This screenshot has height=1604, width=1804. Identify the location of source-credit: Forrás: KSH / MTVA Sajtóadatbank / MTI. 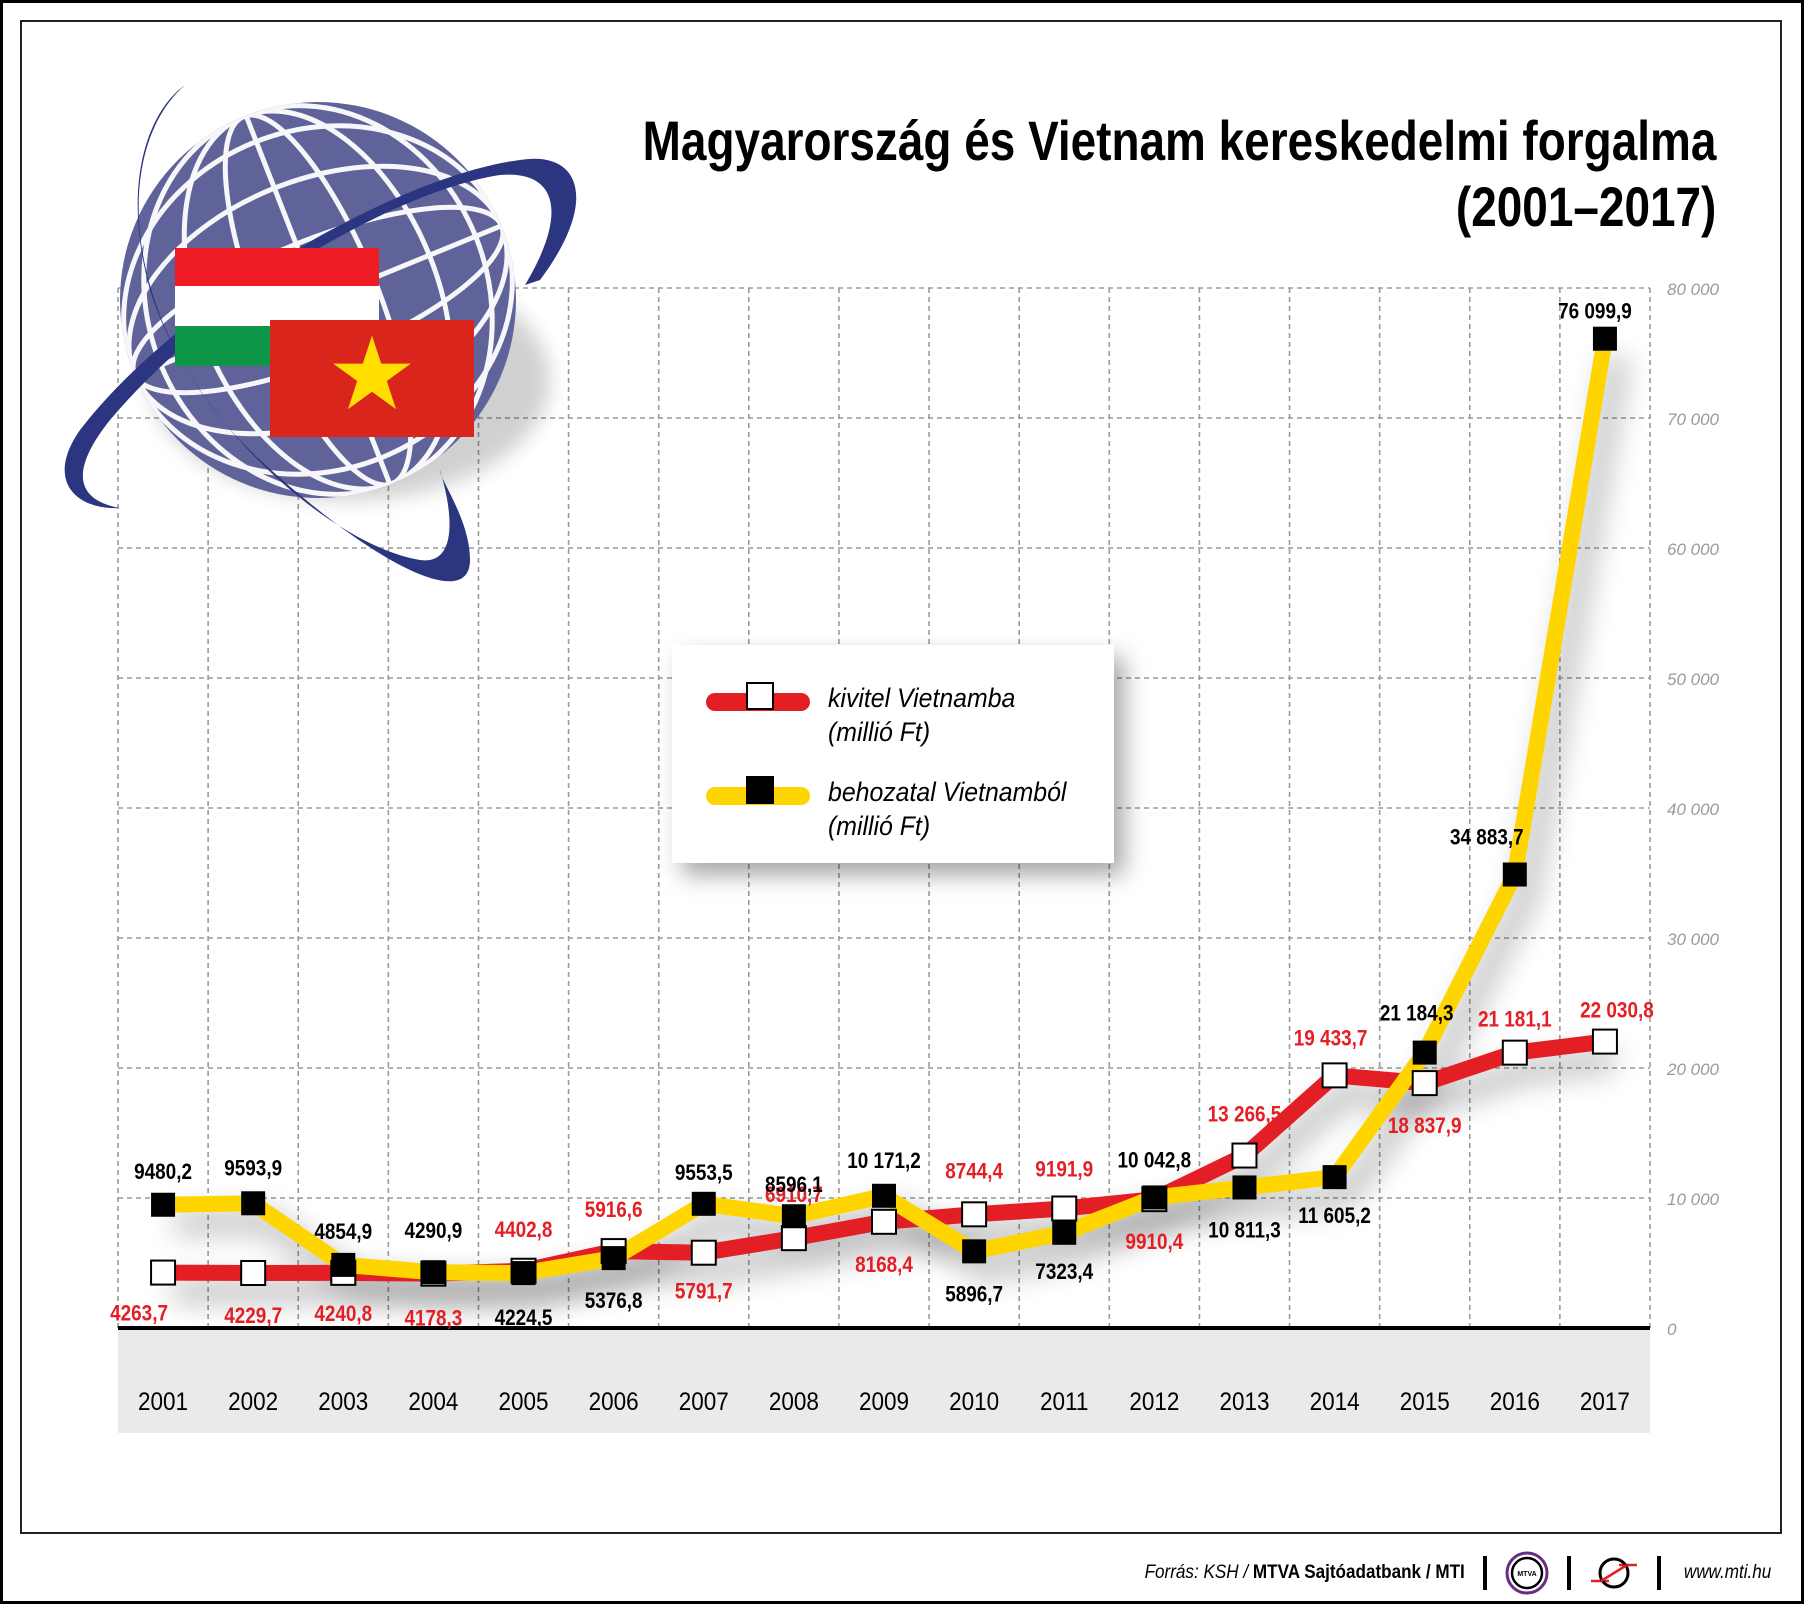
(1305, 1573).